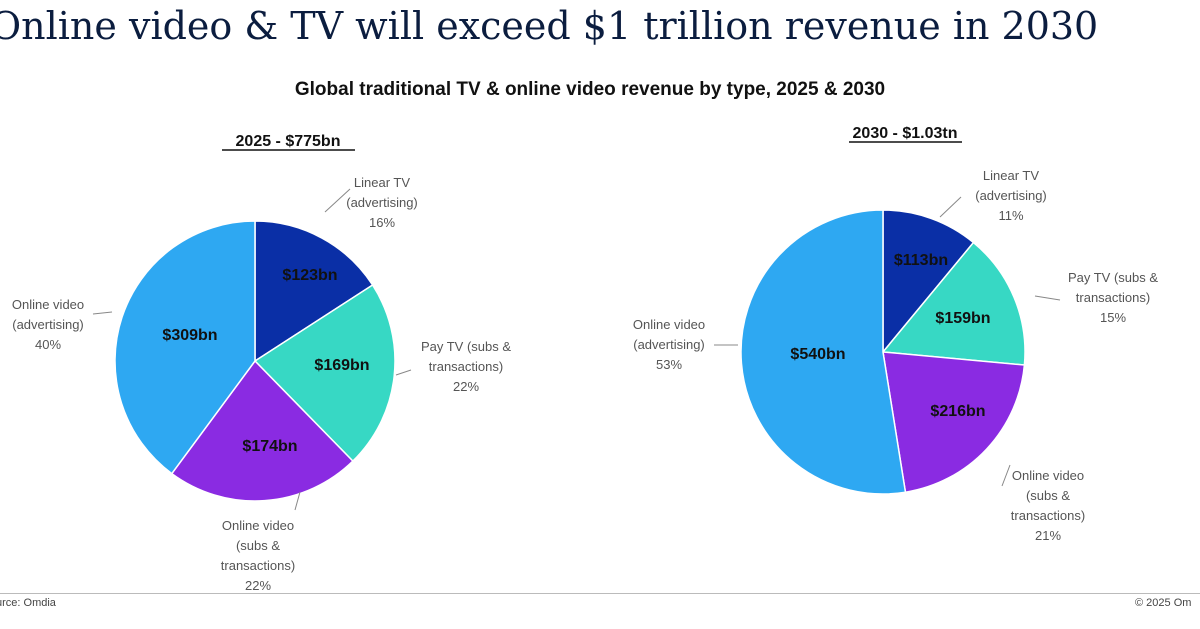 Image resolution: width=1200 pixels, height=629 pixels. I want to click on slice-value-label: $540bn, so click(817, 354).